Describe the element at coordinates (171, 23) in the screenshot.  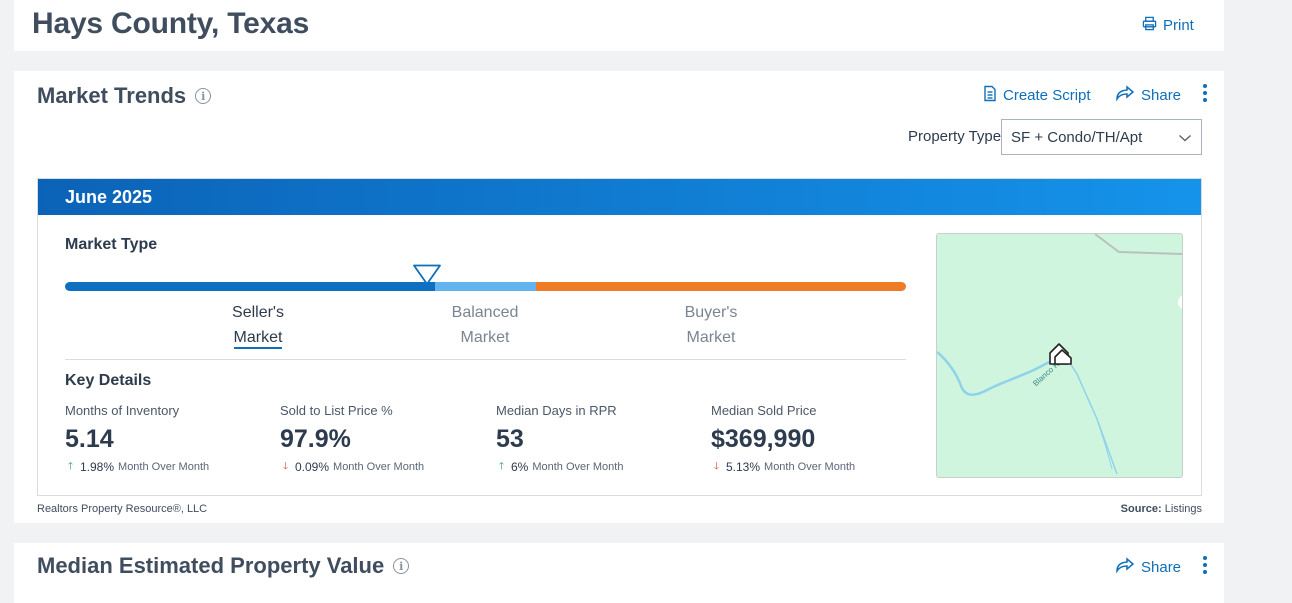
I see `page-title: Hays County, Texas` at that location.